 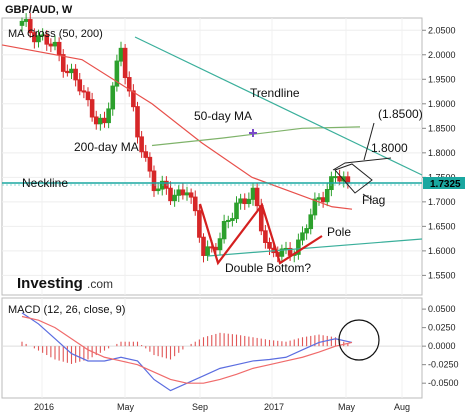 What do you see at coordinates (106, 147) in the screenshot?
I see `ma200-label: 200-day MA` at bounding box center [106, 147].